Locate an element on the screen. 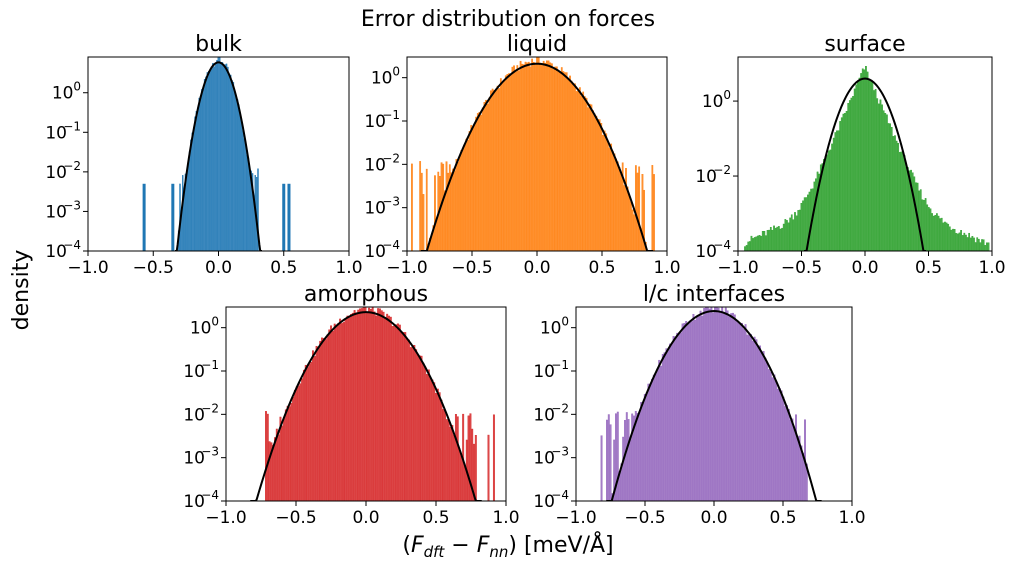  histogram-outlier-bar is located at coordinates (144, 217).